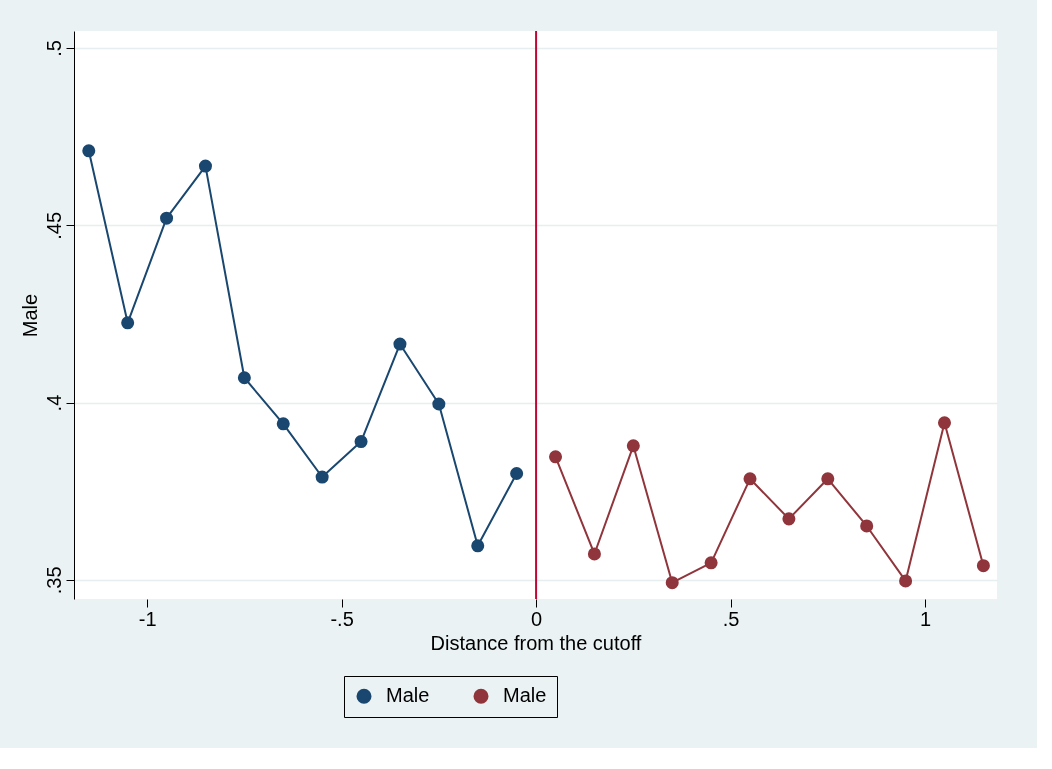  Describe the element at coordinates (537, 618) in the screenshot. I see `x-tick-label: 0` at that location.